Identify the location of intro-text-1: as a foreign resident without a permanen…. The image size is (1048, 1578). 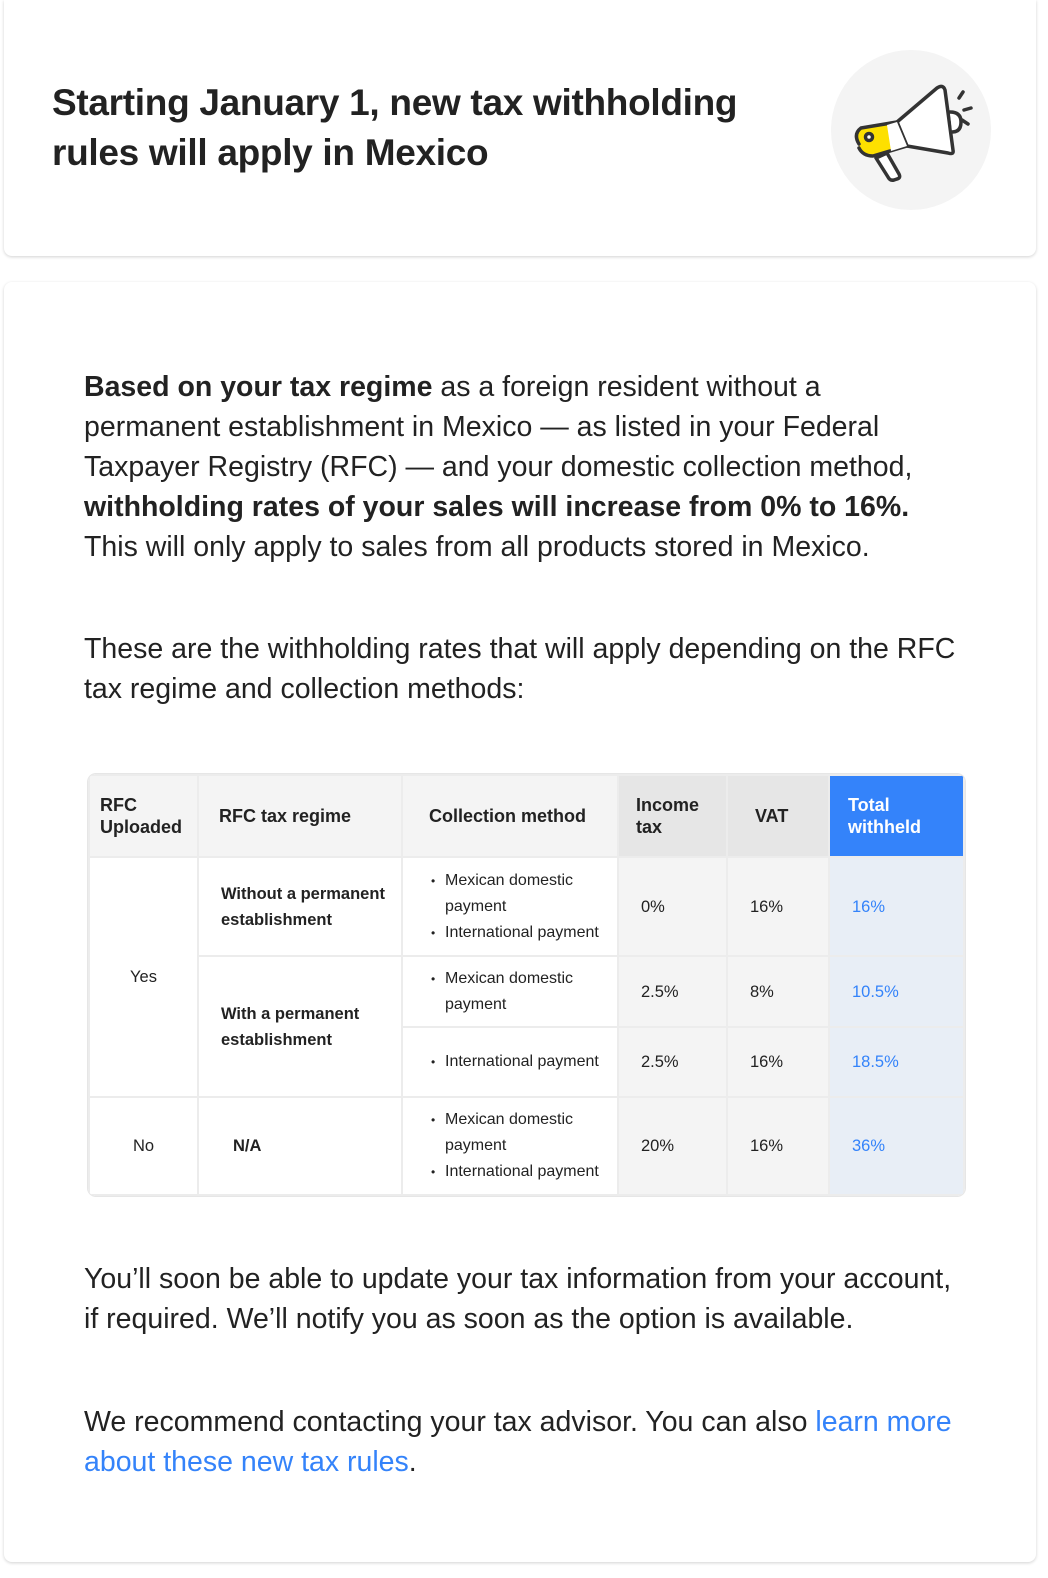
(498, 427).